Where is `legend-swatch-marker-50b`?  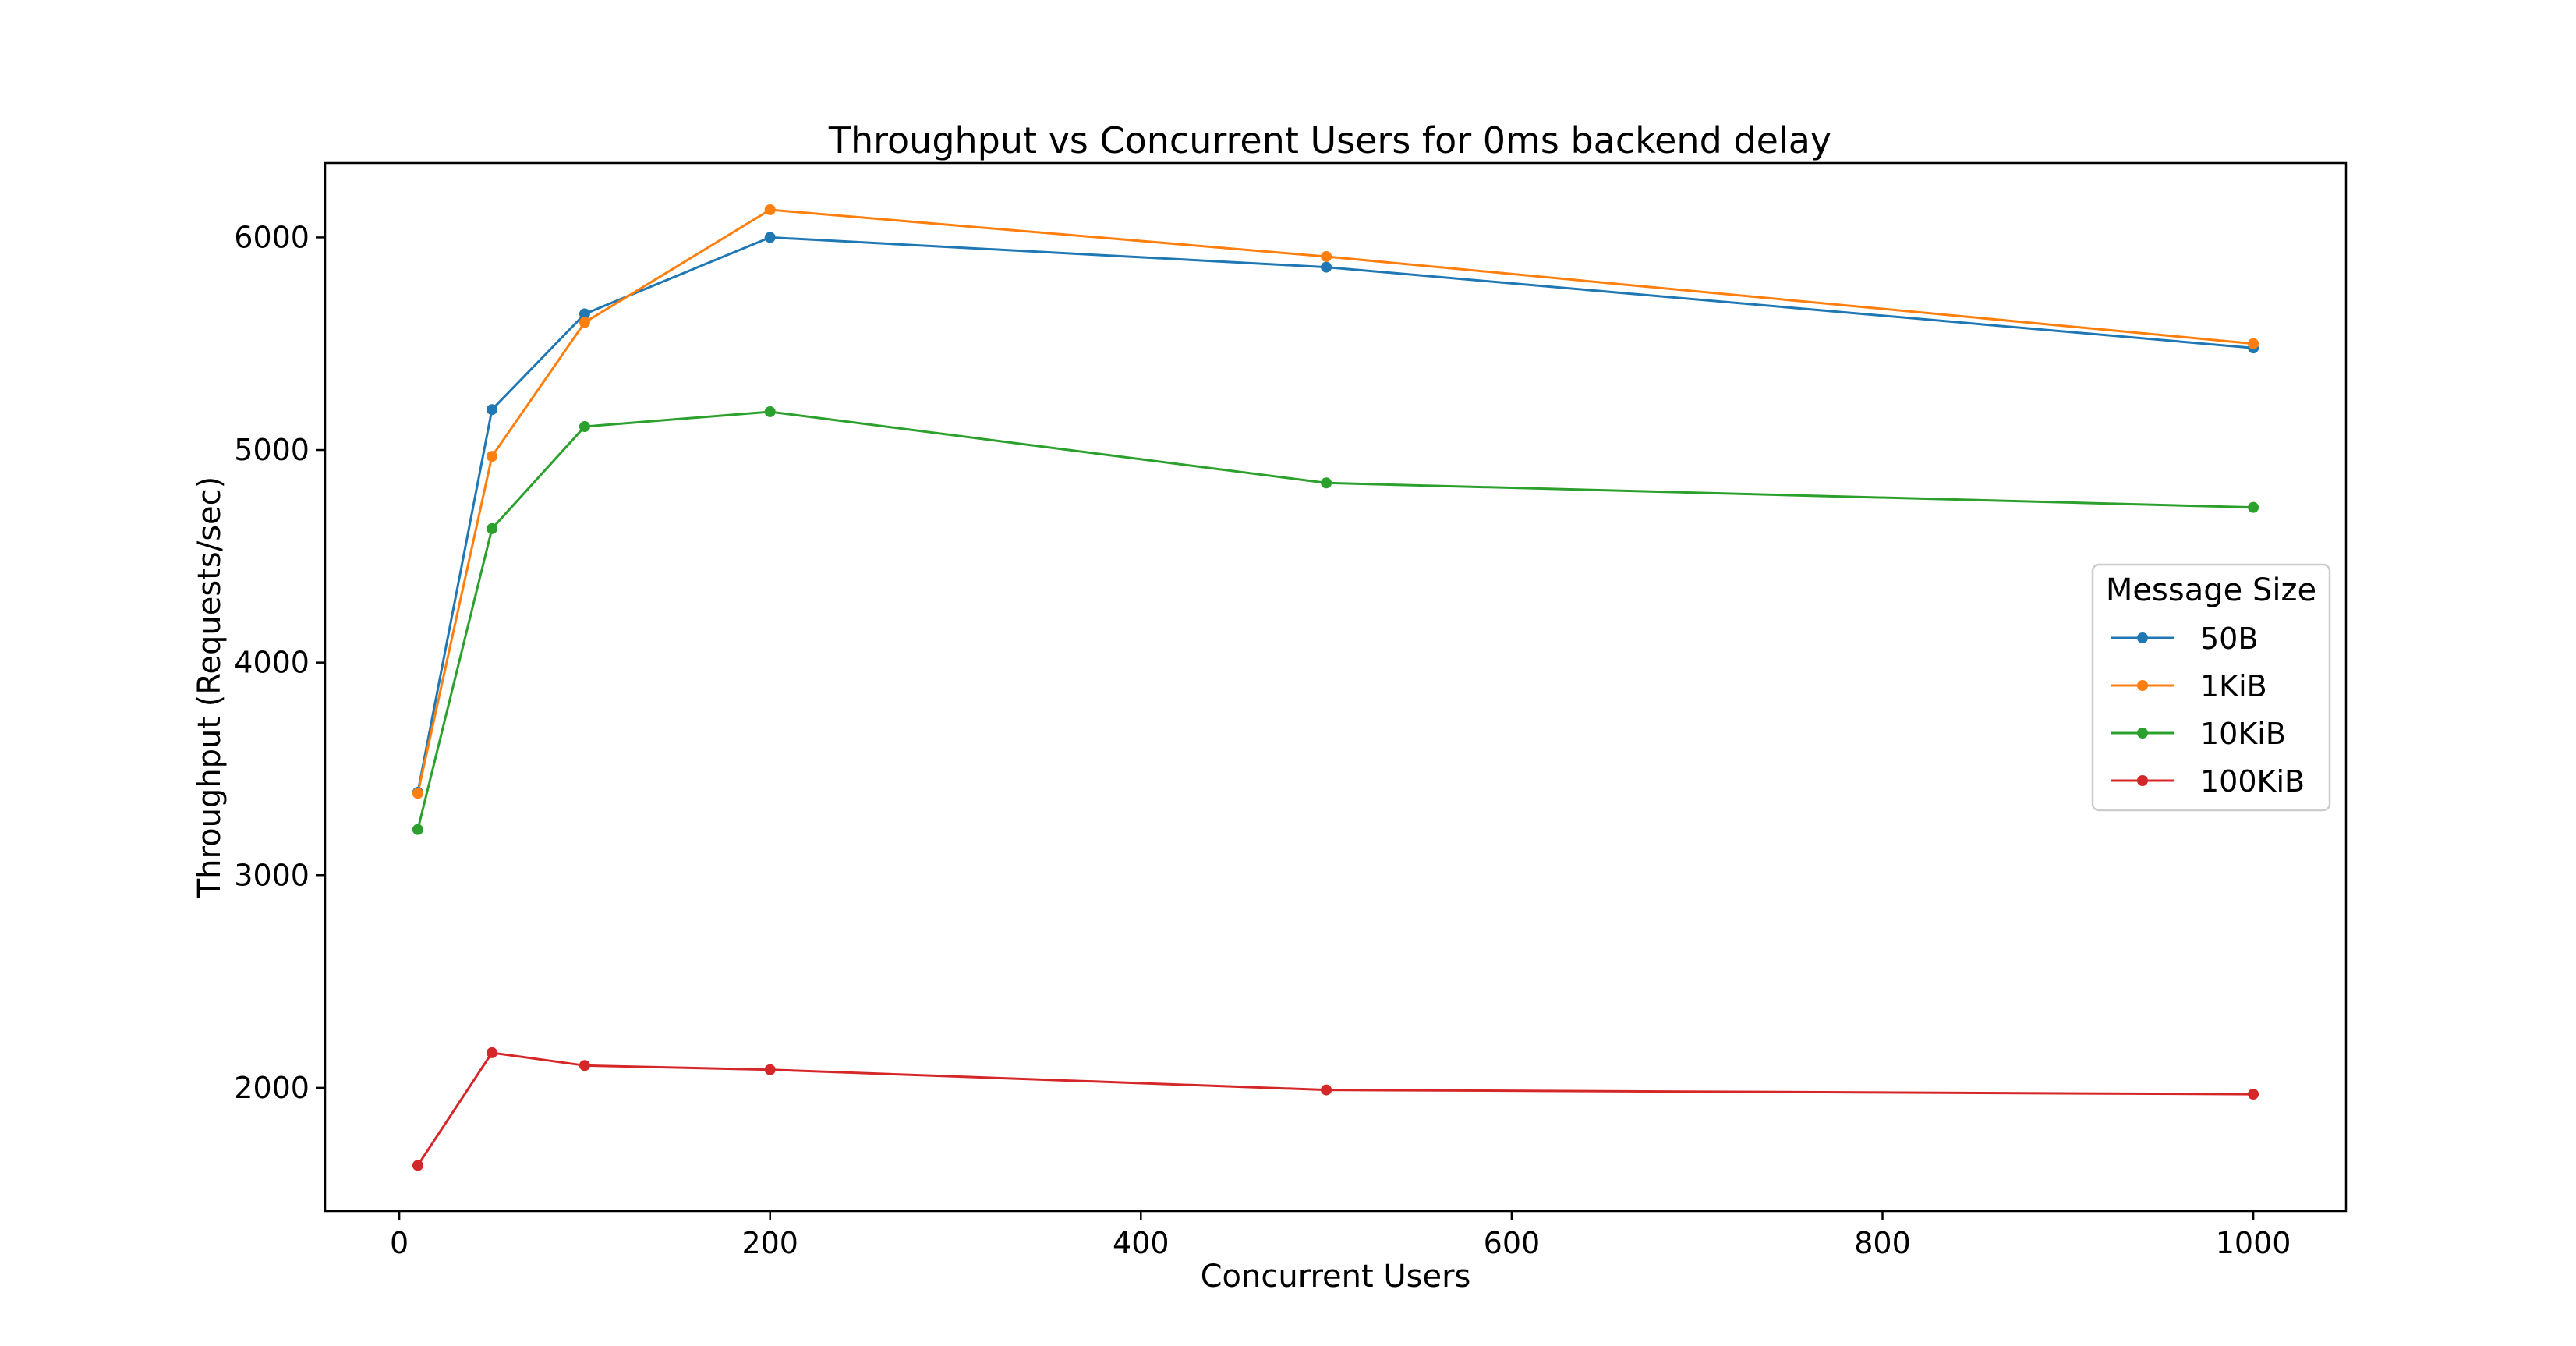
legend-swatch-marker-50b is located at coordinates (2142, 637).